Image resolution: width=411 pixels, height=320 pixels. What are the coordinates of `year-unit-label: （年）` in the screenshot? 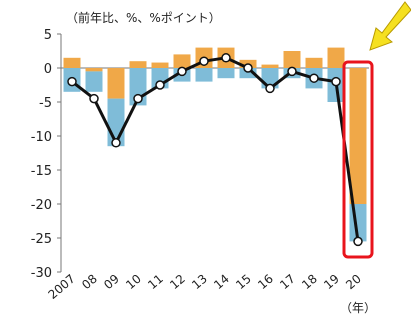 It's located at (358, 308).